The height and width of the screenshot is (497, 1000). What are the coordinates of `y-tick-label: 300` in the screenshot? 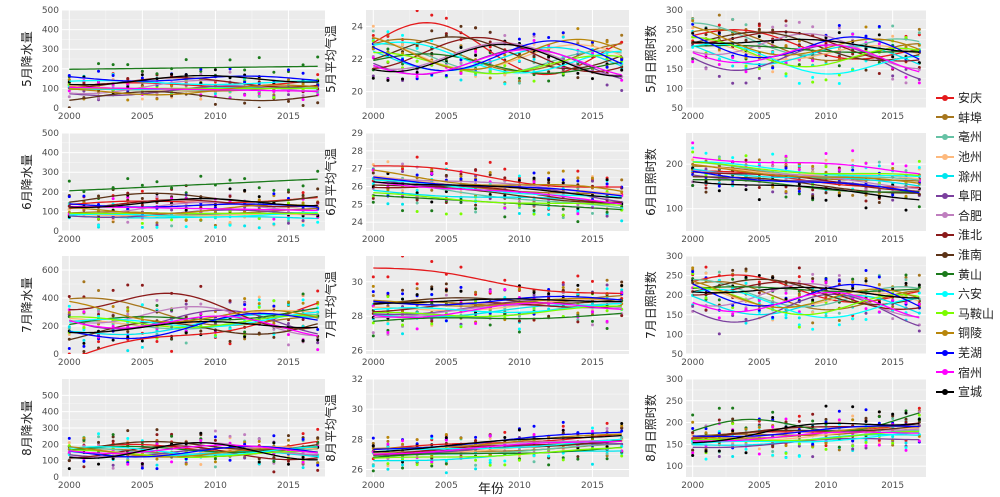 It's located at (50, 429).